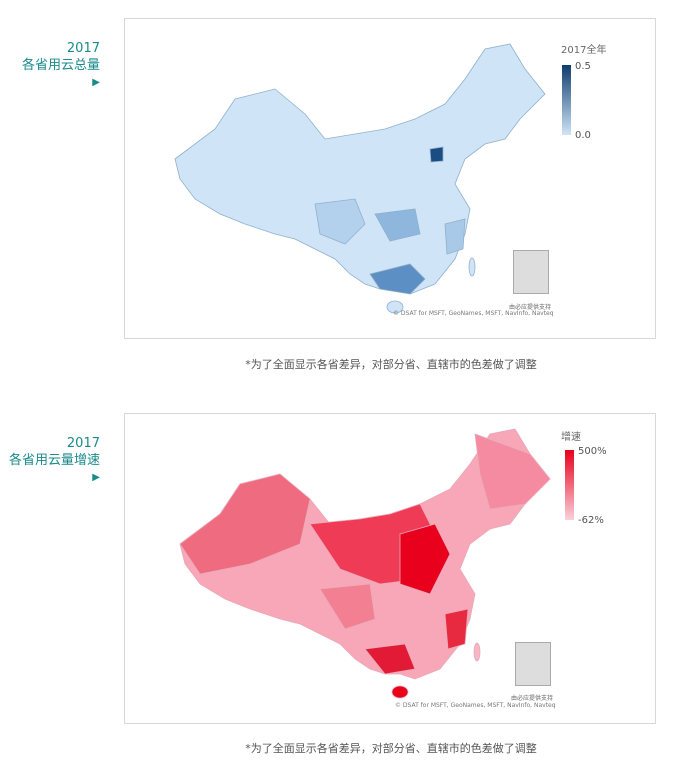 The height and width of the screenshot is (765, 694). What do you see at coordinates (583, 135) in the screenshot?
I see `legend-min: 0.0` at bounding box center [583, 135].